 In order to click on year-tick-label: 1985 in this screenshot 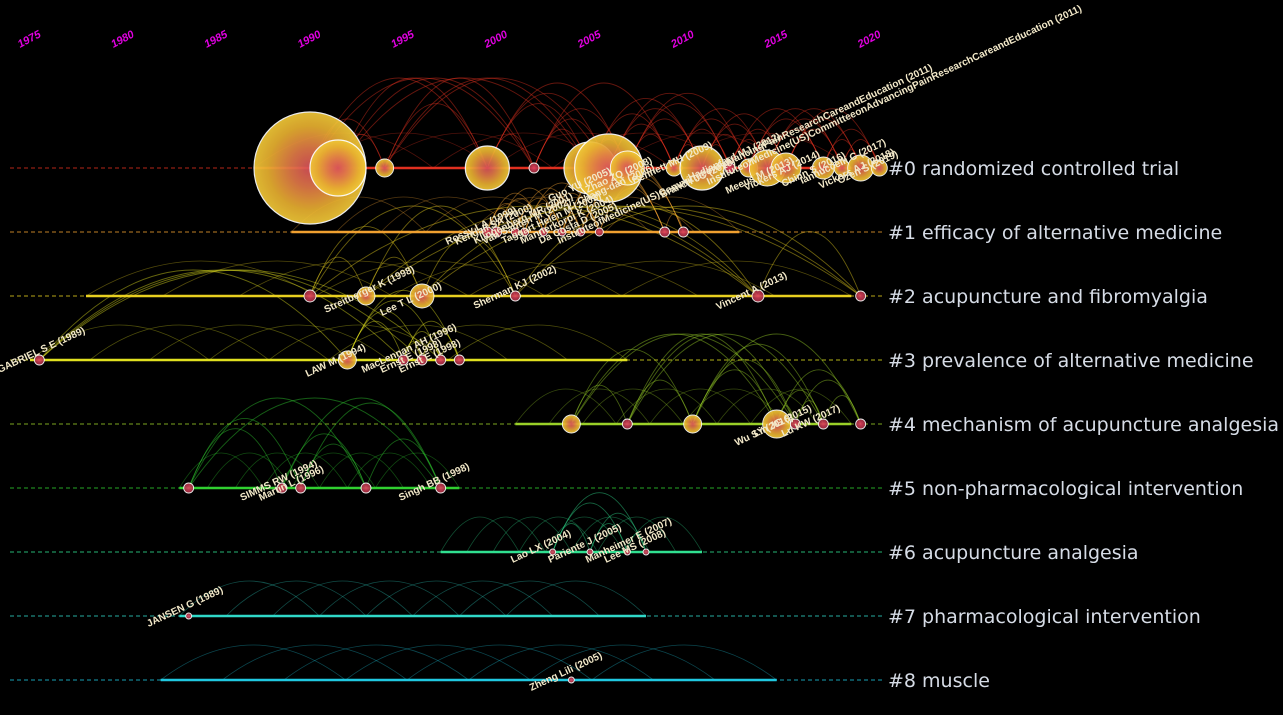, I will do `click(216, 39)`.